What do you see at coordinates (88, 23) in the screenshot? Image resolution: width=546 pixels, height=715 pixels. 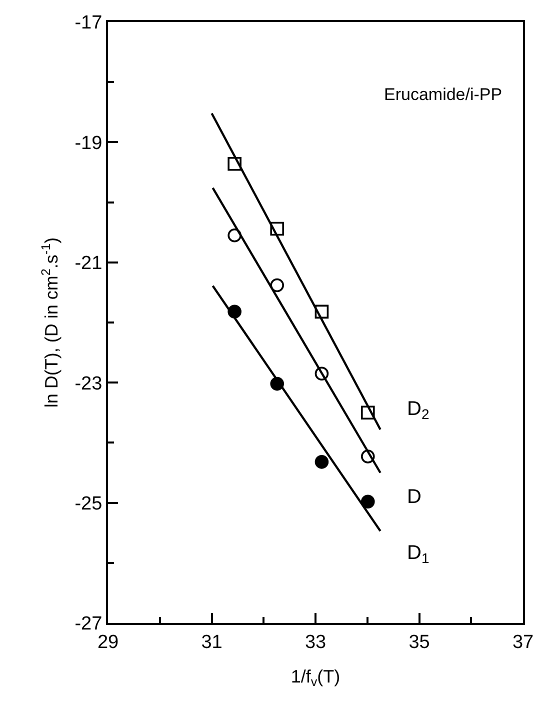 I see `y-tick-label: -17` at bounding box center [88, 23].